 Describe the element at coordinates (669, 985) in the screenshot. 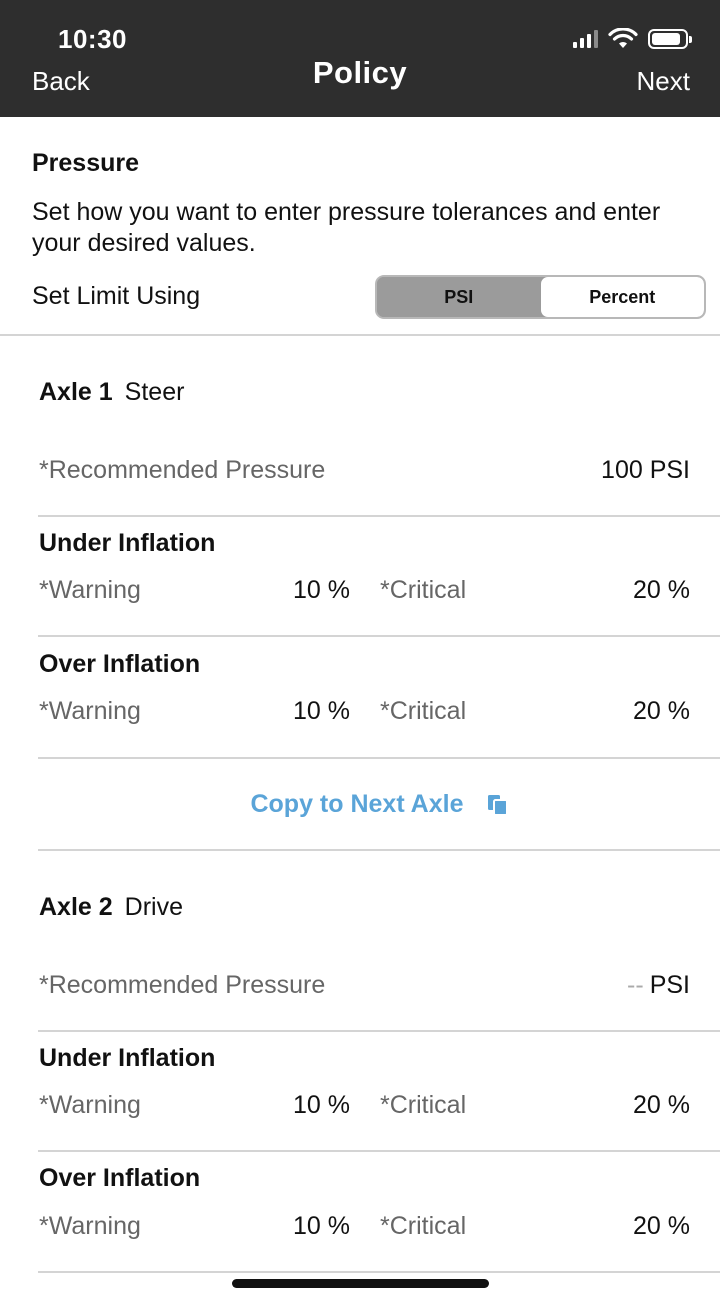

I see `value-text: PSI` at that location.